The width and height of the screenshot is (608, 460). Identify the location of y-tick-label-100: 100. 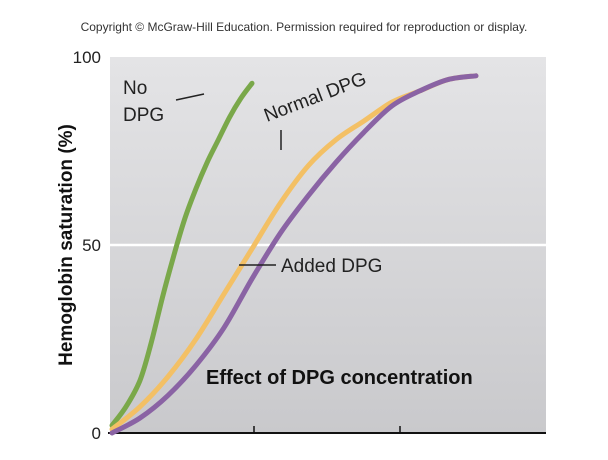
(87, 57).